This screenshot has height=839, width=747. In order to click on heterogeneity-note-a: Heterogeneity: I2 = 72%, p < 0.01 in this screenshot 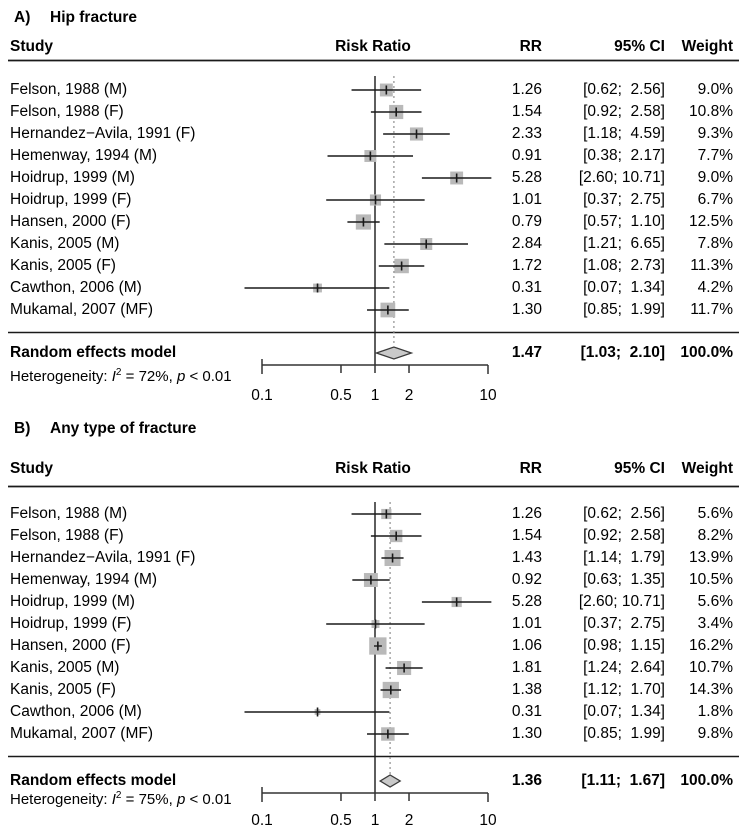, I will do `click(121, 376)`.